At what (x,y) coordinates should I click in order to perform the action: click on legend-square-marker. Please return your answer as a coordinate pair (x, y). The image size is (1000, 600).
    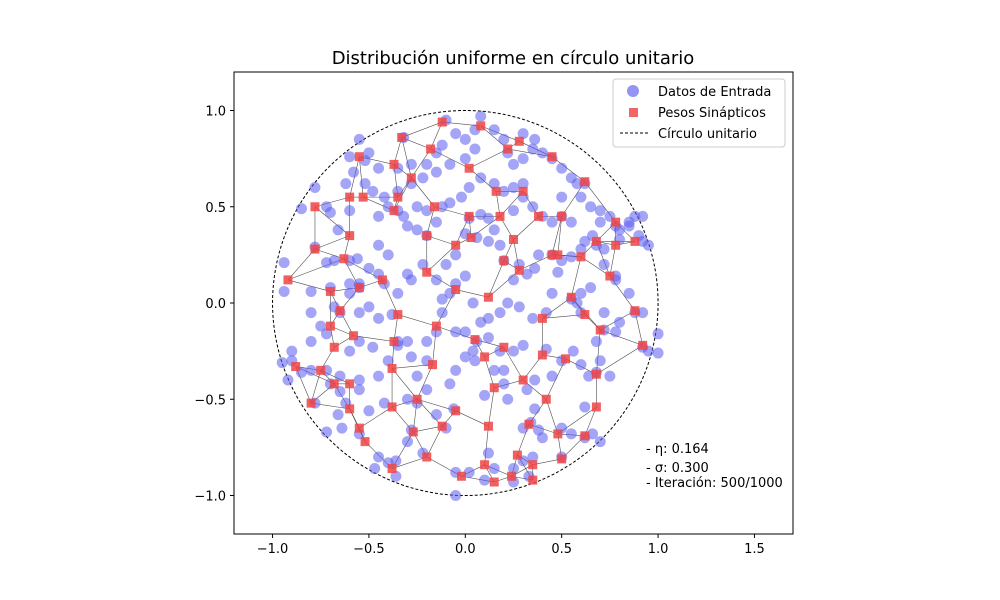
    Looking at the image, I should click on (633, 112).